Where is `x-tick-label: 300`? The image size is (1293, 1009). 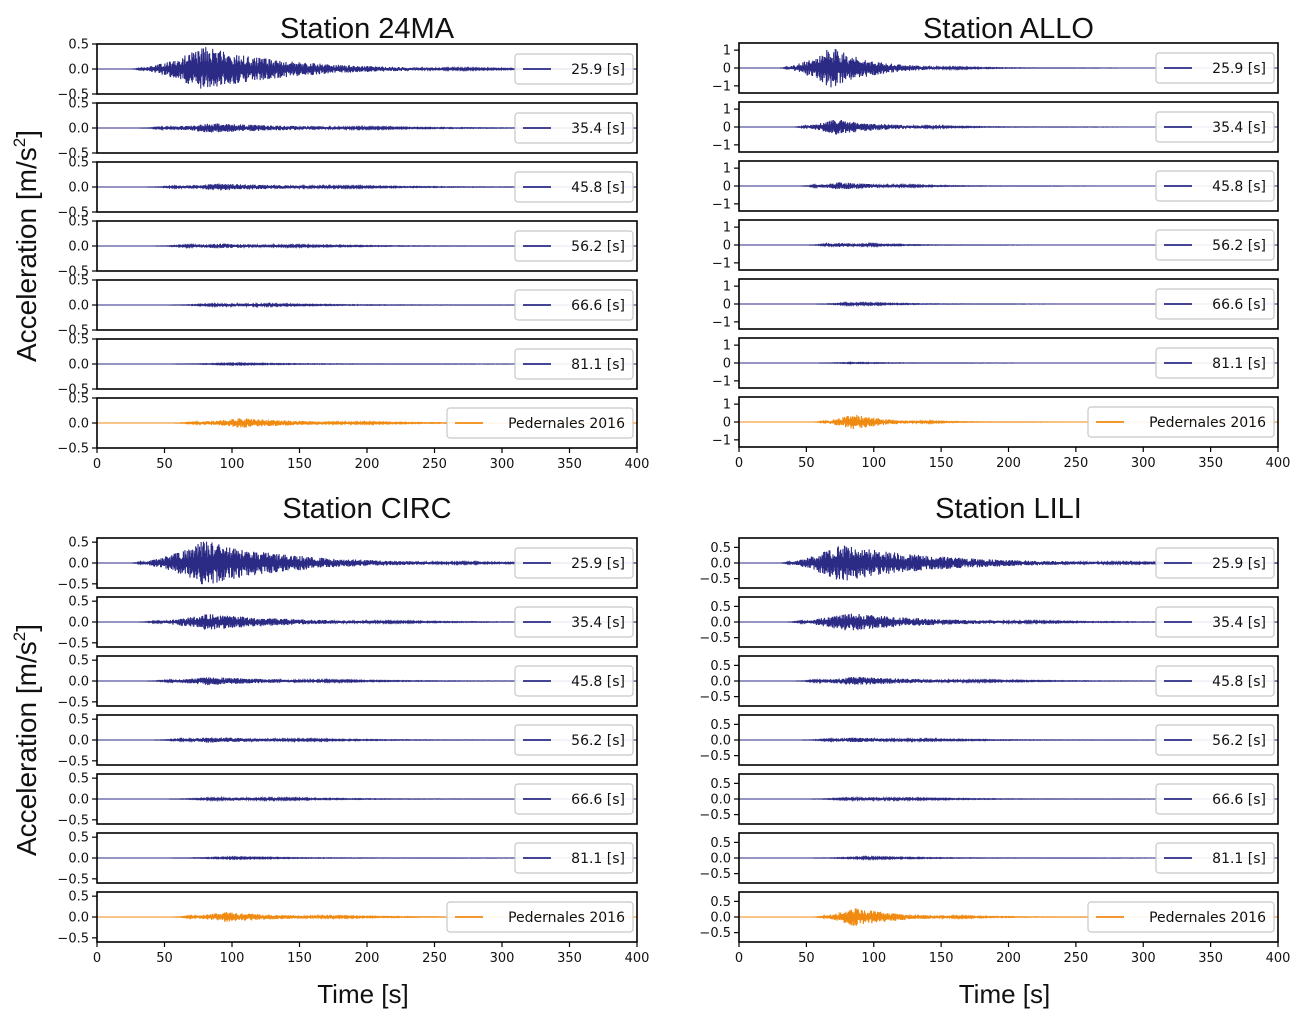
x-tick-label: 300 is located at coordinates (502, 464).